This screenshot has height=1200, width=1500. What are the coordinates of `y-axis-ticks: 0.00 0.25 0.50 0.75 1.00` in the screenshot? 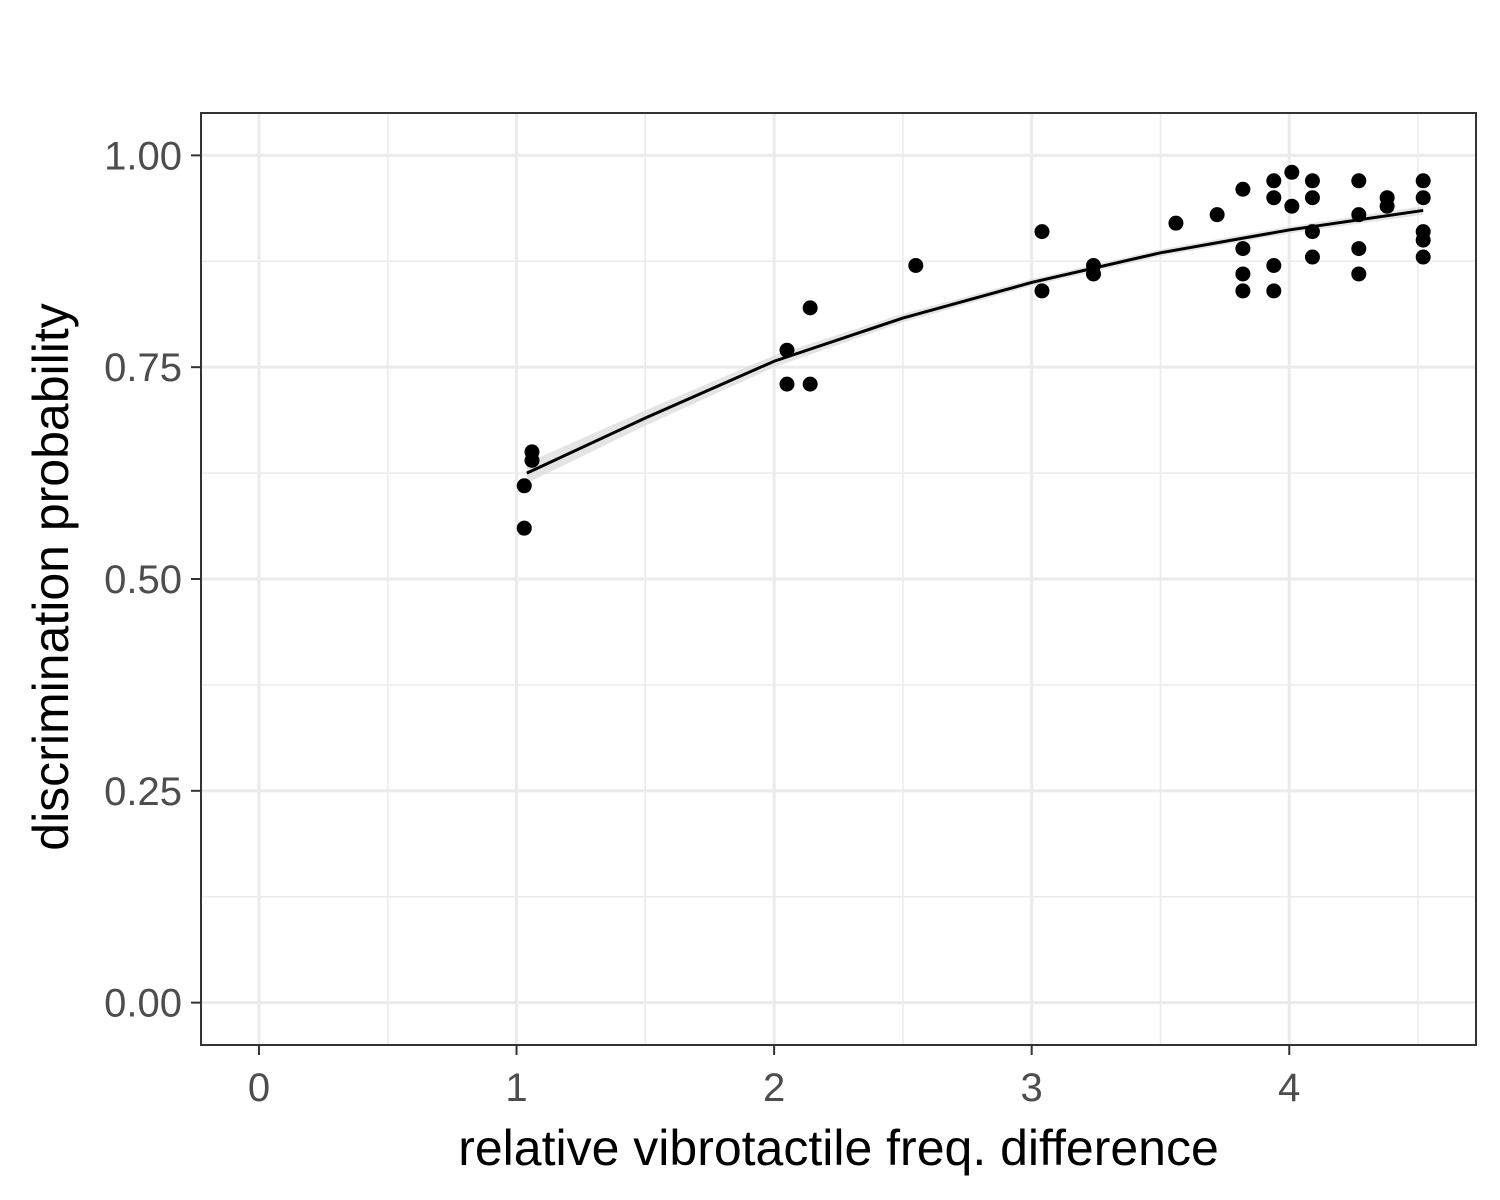 It's located at (152, 580).